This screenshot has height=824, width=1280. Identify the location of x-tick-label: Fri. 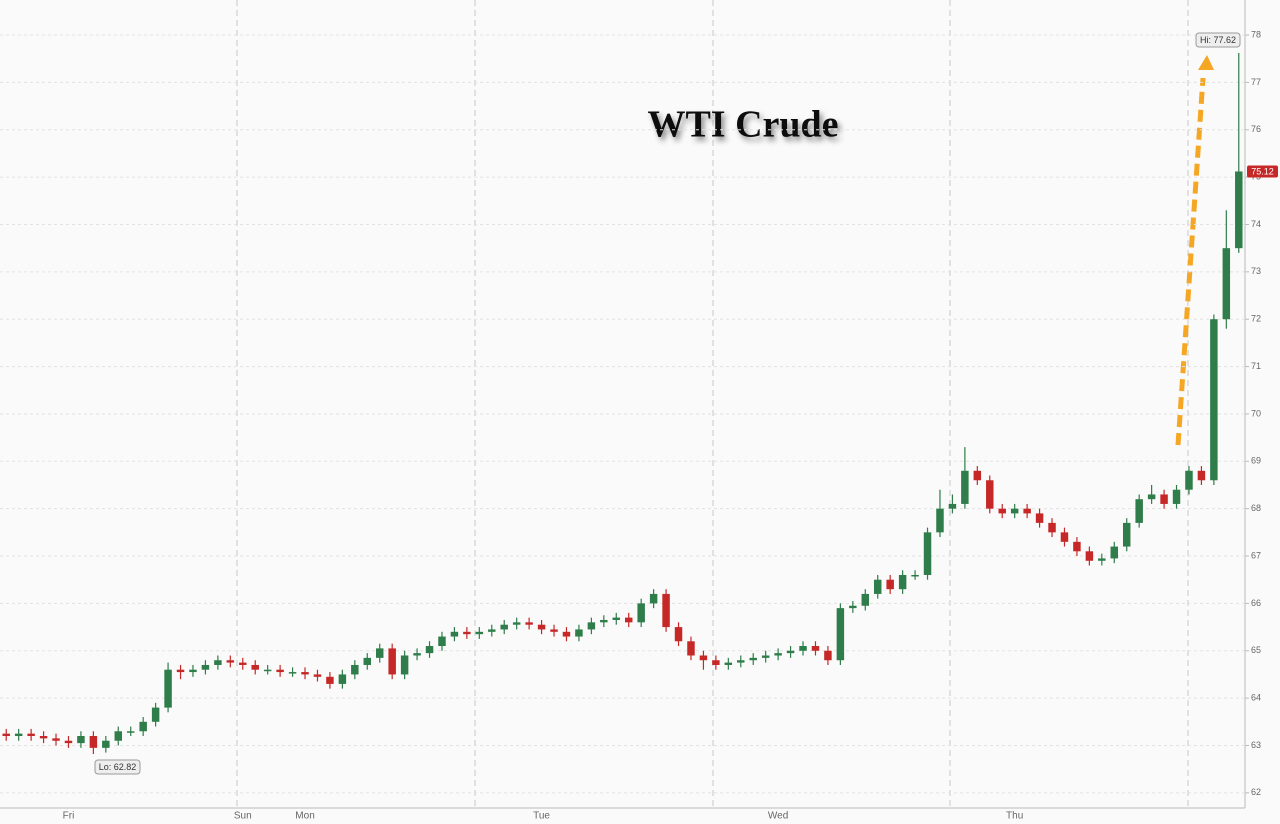
(69, 816).